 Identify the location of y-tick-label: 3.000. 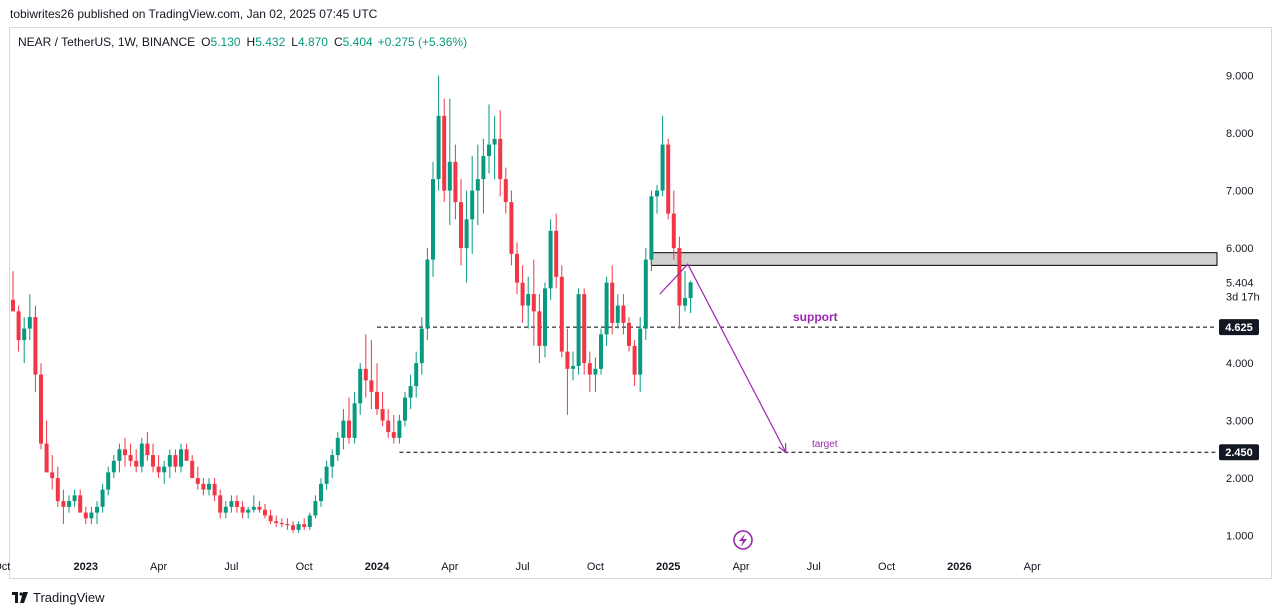
(1240, 422).